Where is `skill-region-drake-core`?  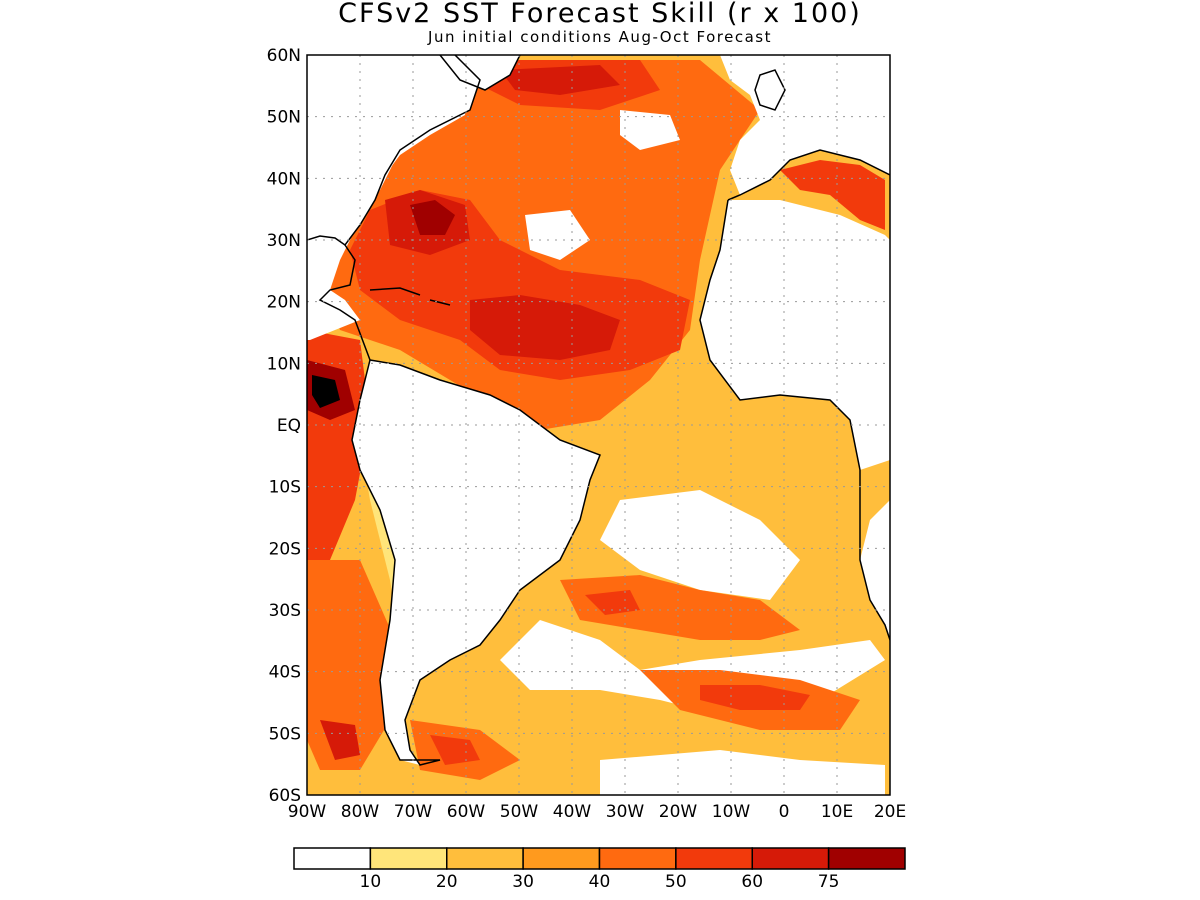
skill-region-drake-core is located at coordinates (455, 750).